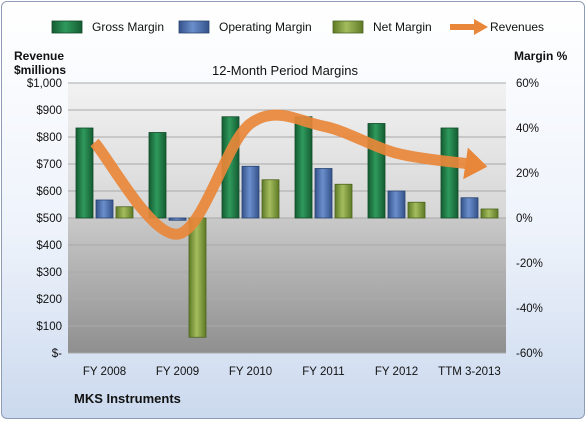 The height and width of the screenshot is (422, 588). I want to click on legend-label: Net Margin, so click(402, 27).